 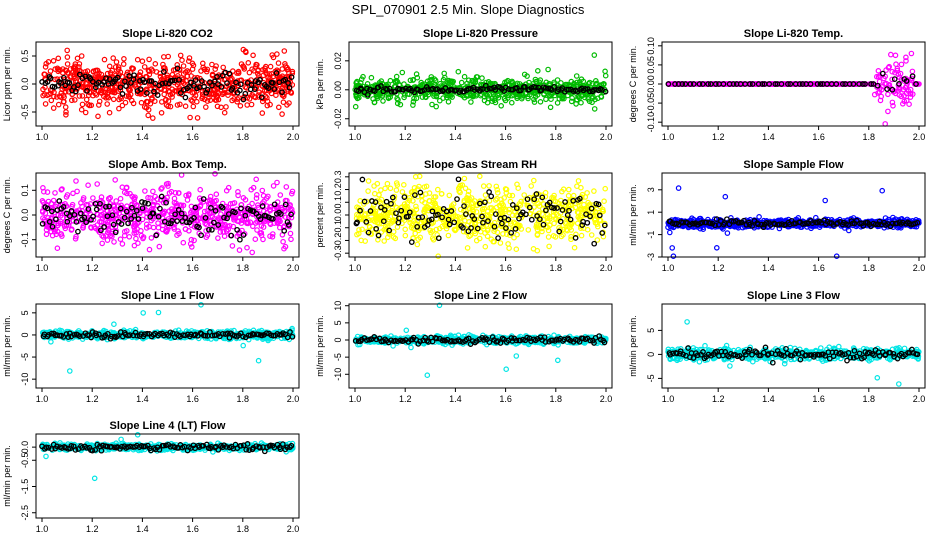 What do you see at coordinates (793, 222) in the screenshot?
I see `series-points` at bounding box center [793, 222].